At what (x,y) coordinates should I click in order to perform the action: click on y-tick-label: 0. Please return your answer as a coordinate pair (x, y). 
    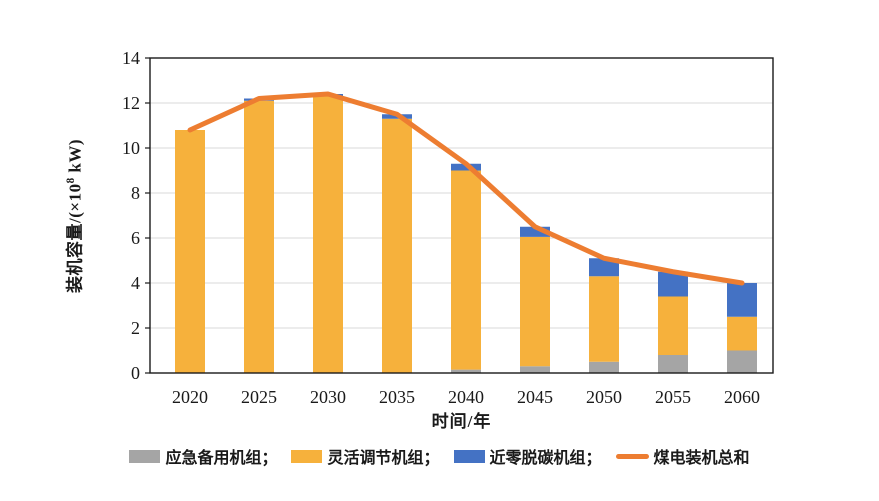
    Looking at the image, I should click on (135, 373).